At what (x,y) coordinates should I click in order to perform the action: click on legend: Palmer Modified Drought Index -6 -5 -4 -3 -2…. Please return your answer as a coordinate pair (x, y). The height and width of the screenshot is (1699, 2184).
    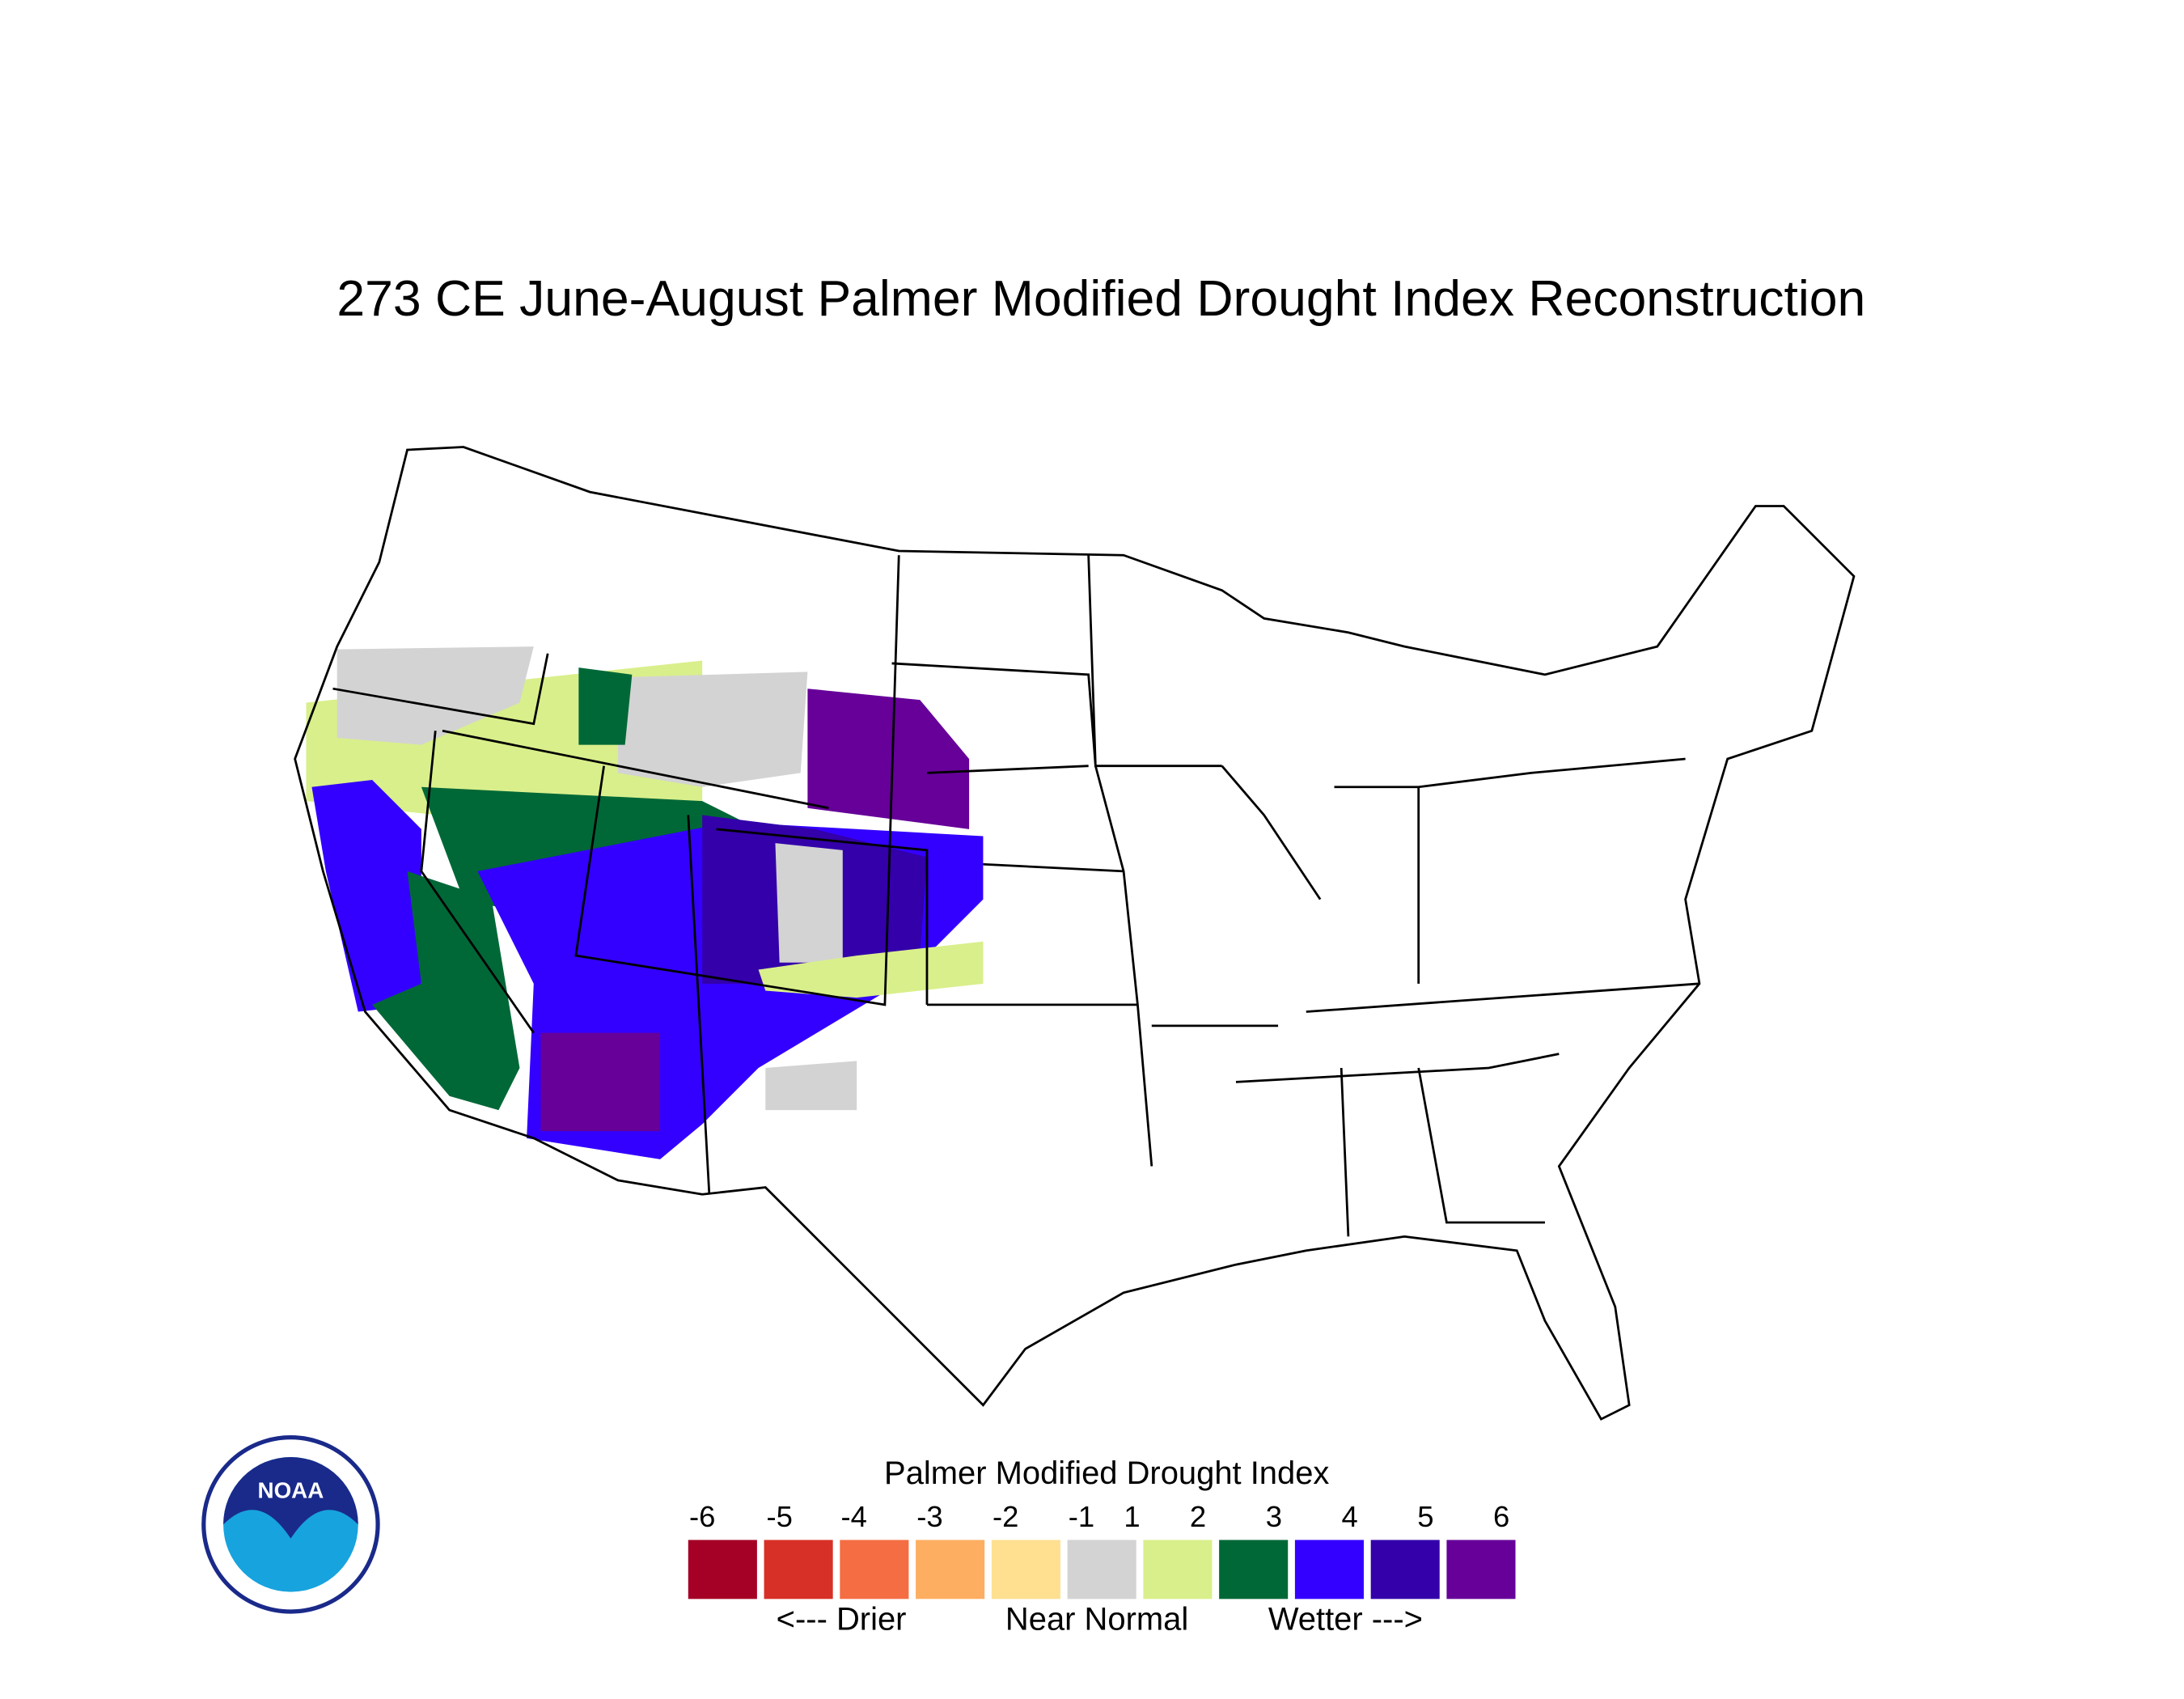
    Looking at the image, I should click on (1102, 1546).